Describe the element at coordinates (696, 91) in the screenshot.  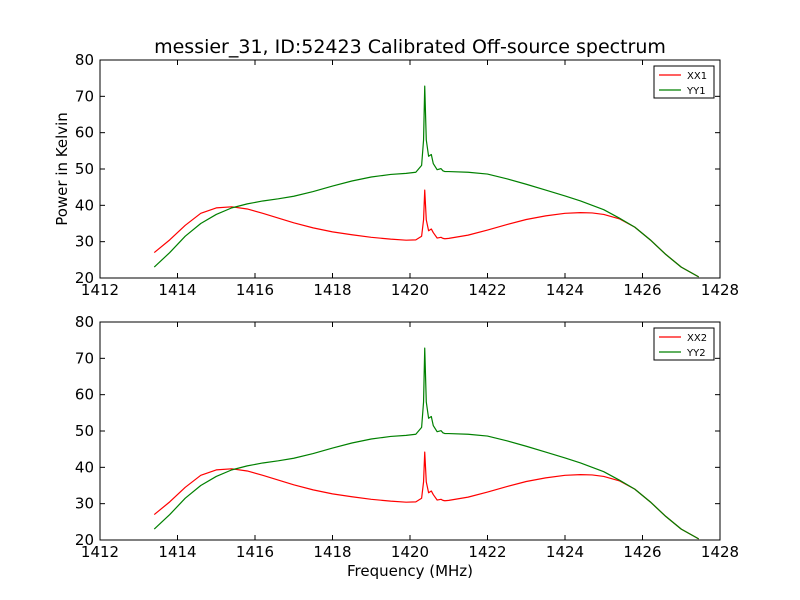
I see `legend-label-yy1: YY1` at that location.